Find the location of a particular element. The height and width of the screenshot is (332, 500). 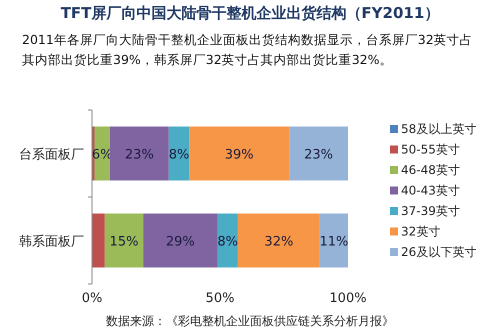

x-tick-label: 50% is located at coordinates (220, 298).